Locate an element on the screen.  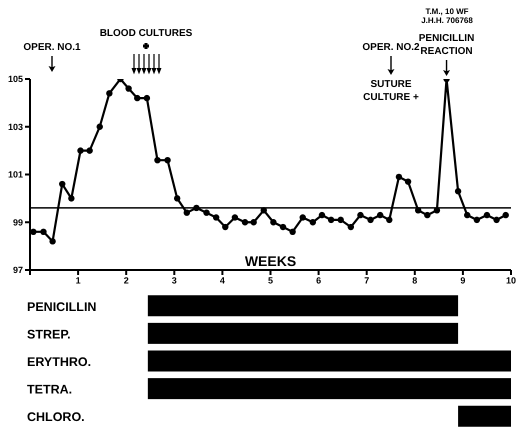
x-tick-label: 8 is located at coordinates (415, 280).